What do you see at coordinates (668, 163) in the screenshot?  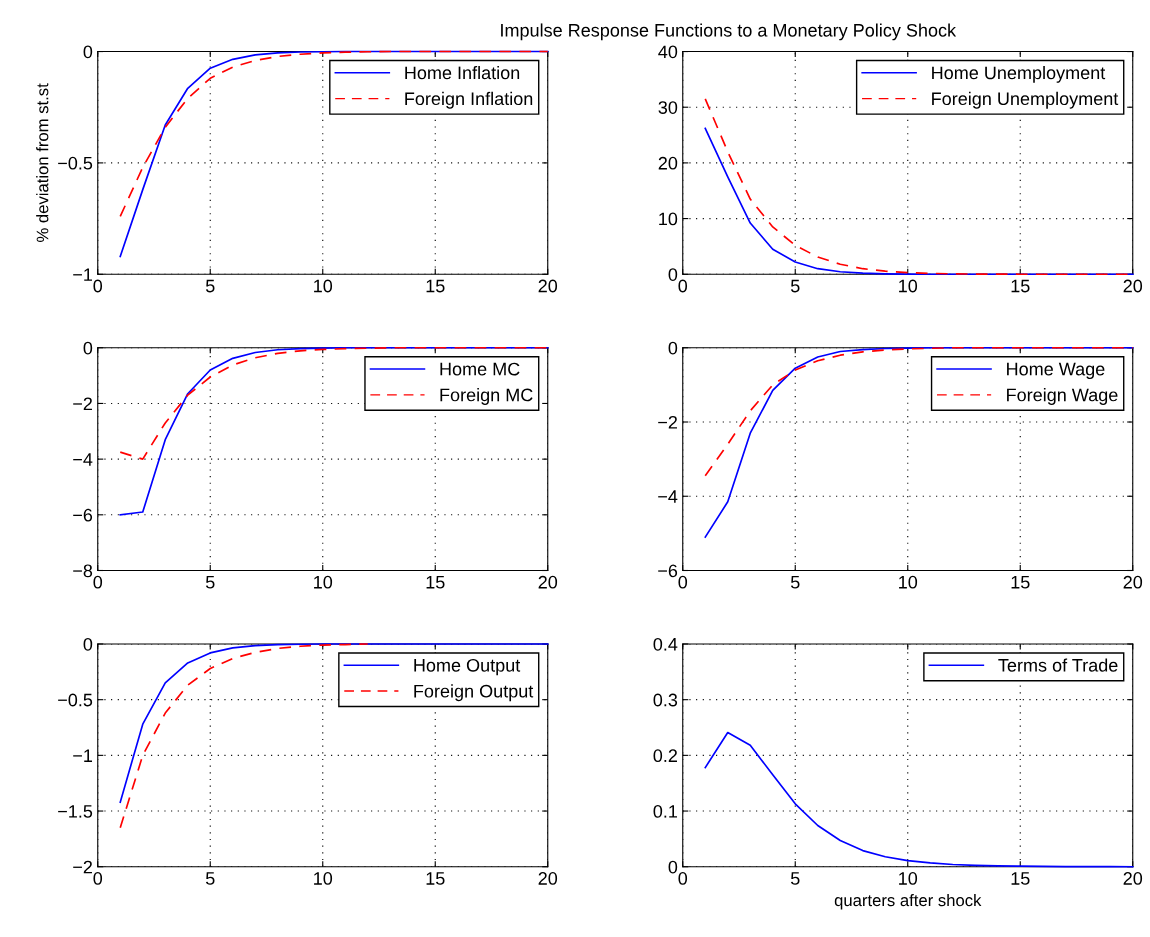 I see `y-tick-label: 20` at bounding box center [668, 163].